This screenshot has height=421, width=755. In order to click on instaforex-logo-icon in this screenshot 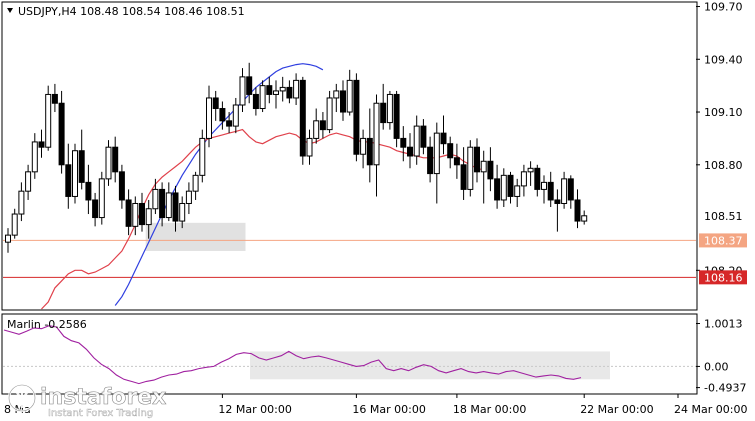, I will do `click(22, 398)`.